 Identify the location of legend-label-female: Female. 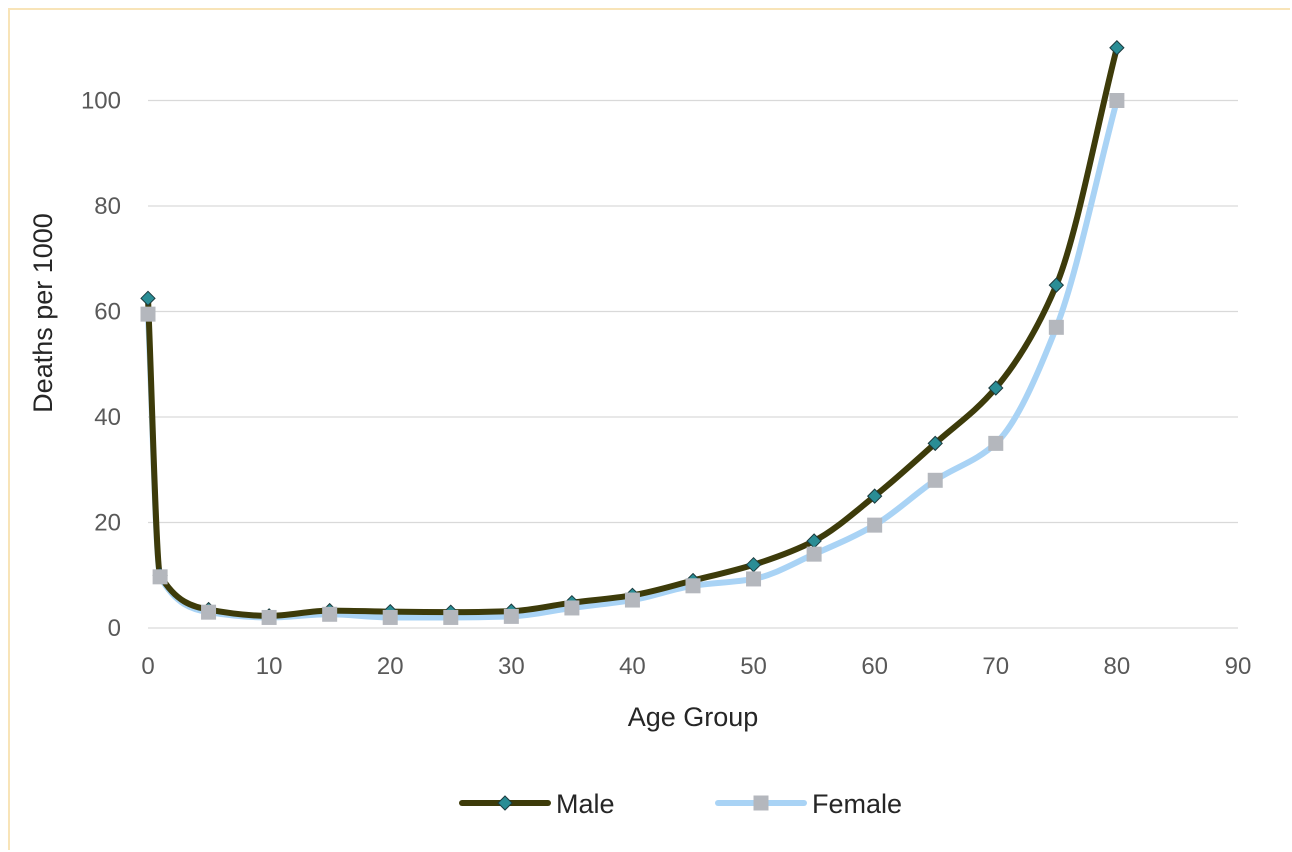
(857, 804).